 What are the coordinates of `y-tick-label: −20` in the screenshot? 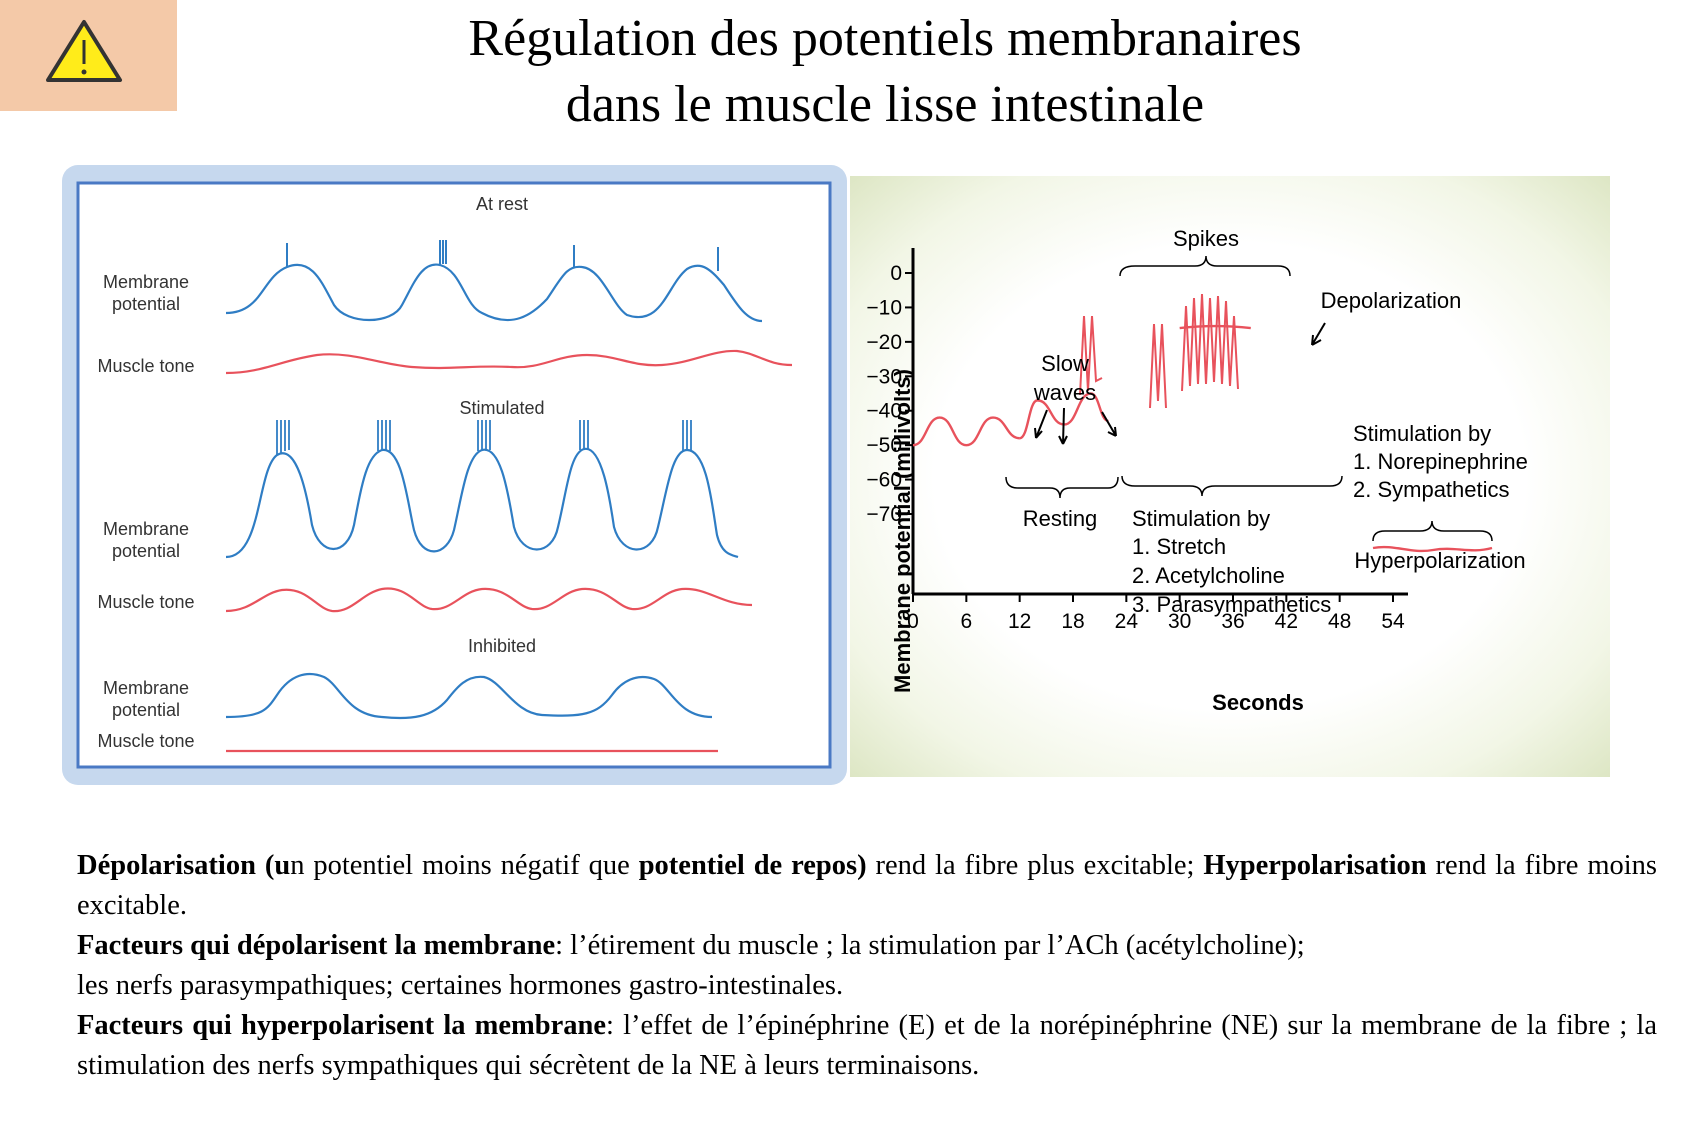 It's located at (884, 342).